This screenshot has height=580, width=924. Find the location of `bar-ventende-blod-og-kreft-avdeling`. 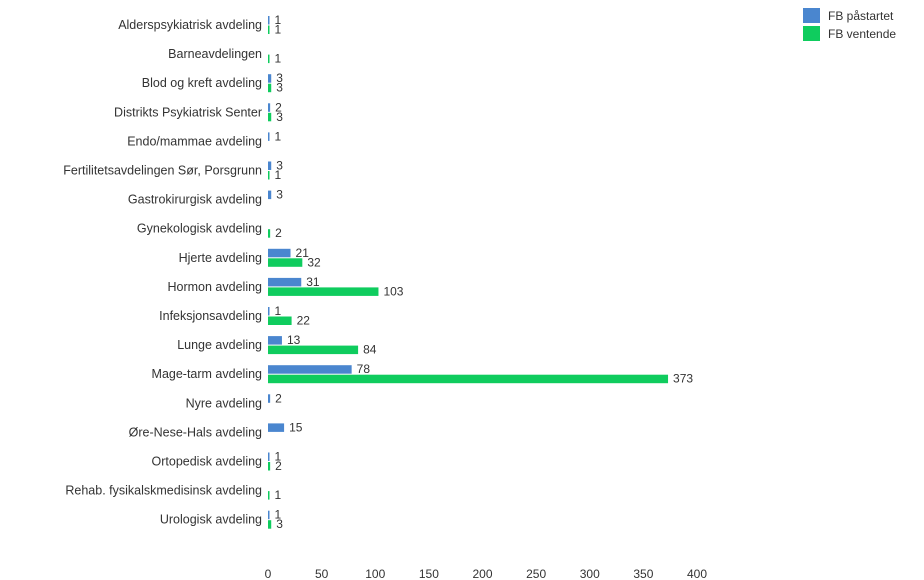

bar-ventende-blod-og-kreft-avdeling is located at coordinates (270, 88).